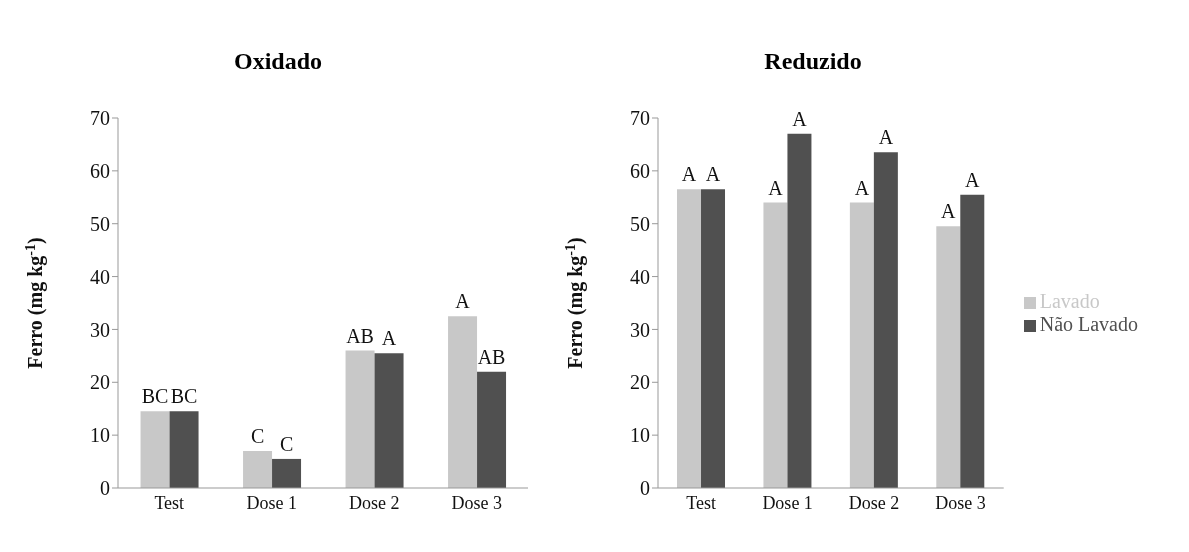 The image size is (1189, 552). What do you see at coordinates (813, 61) in the screenshot?
I see `chart-title: Reduzido` at bounding box center [813, 61].